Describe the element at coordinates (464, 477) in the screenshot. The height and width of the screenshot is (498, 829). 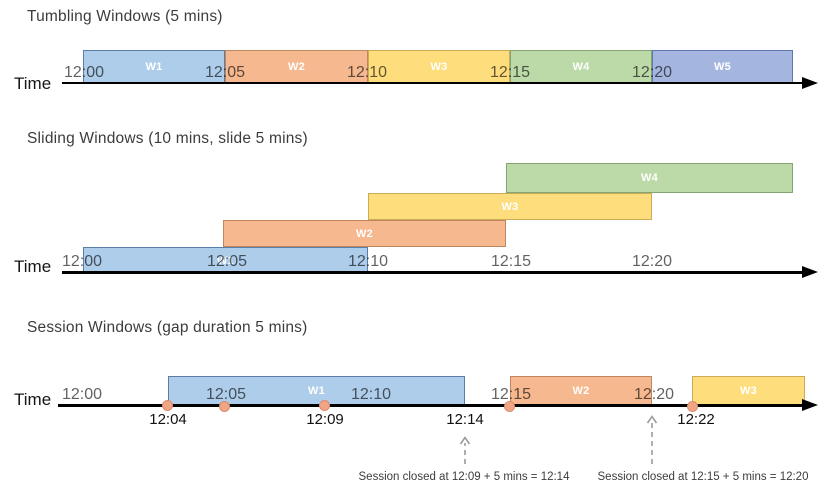
I see `session-annotation: Session closed at 12:09 + 5 mins = 12:14` at that location.